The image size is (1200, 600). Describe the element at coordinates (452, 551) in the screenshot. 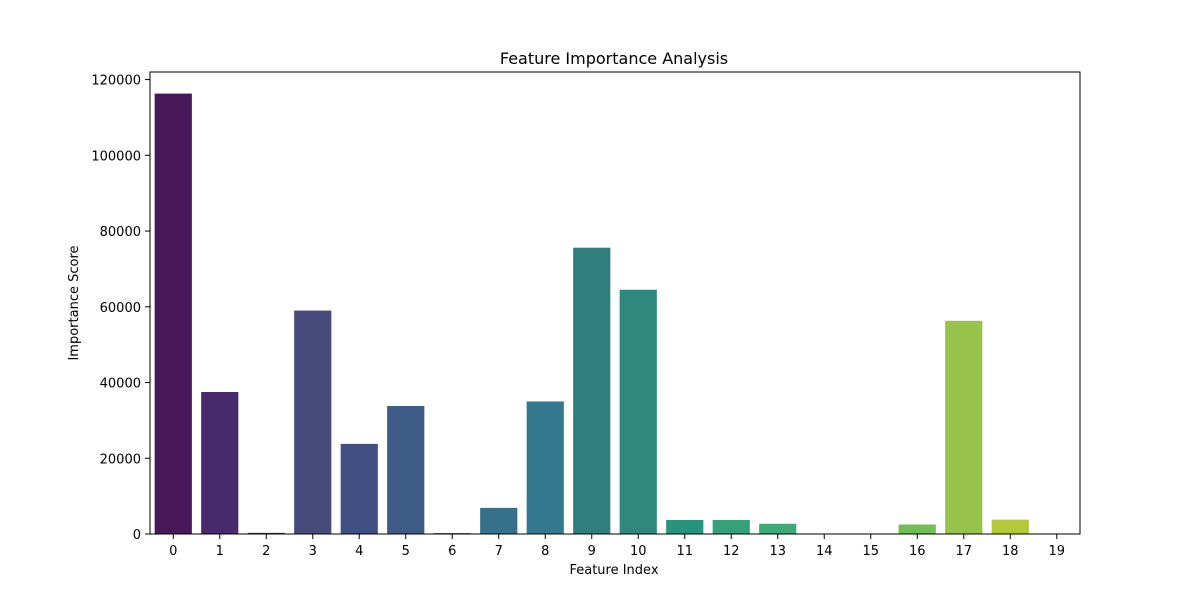

I see `x-tick-label: 6` at that location.